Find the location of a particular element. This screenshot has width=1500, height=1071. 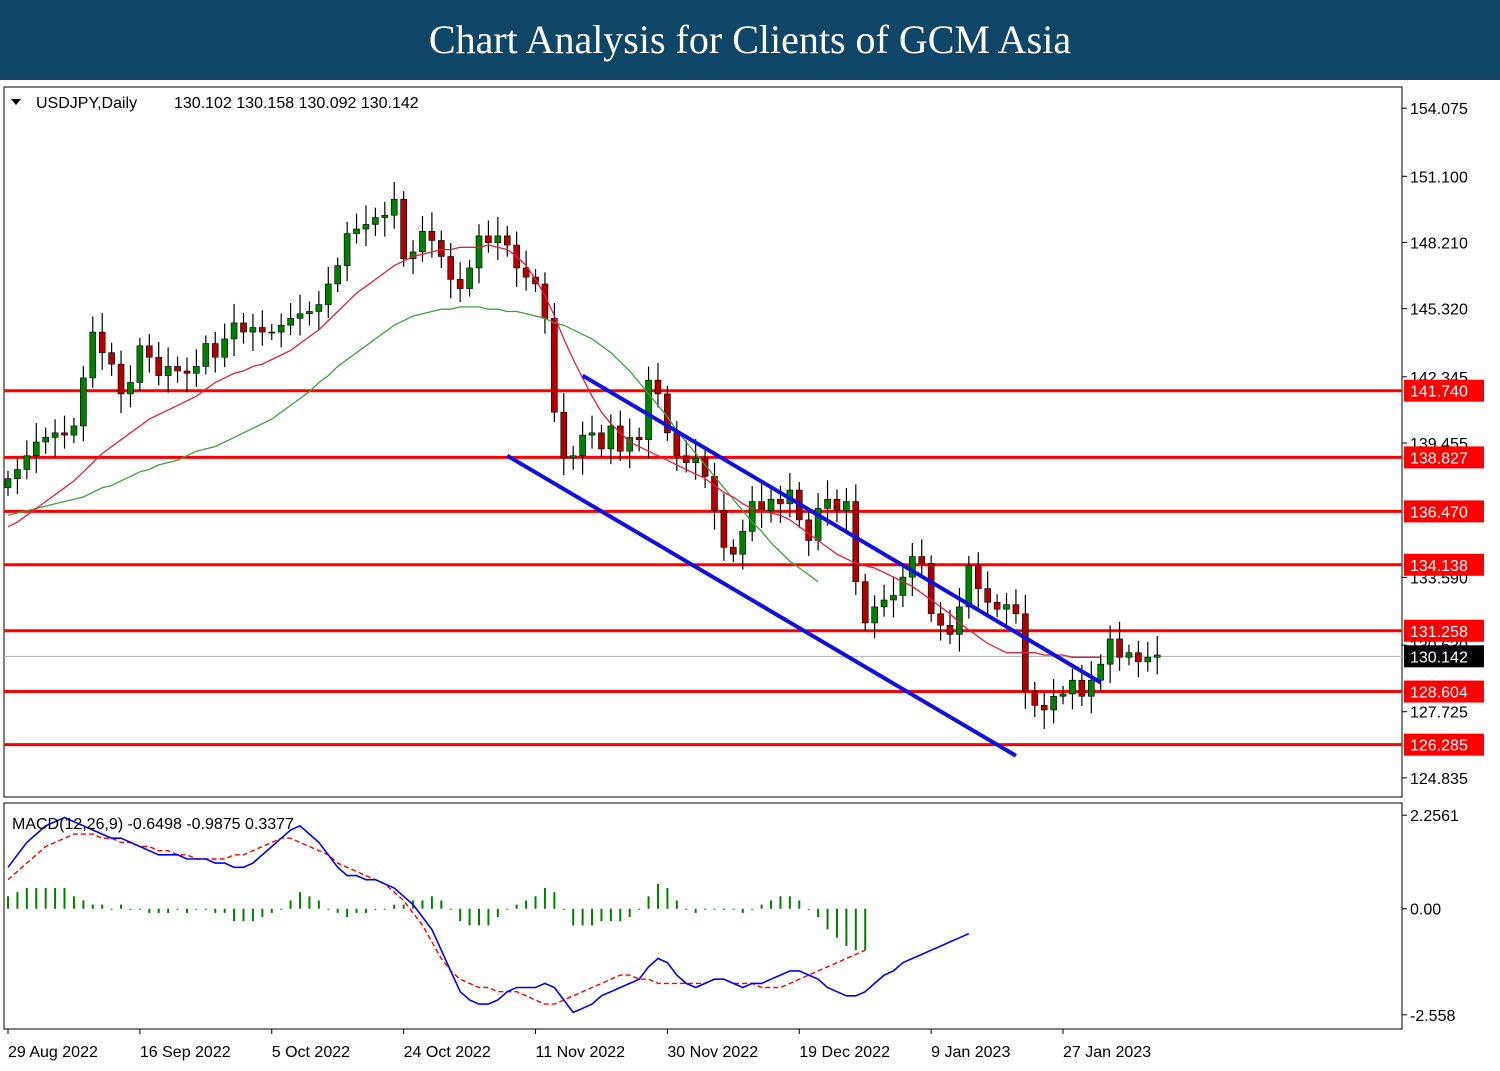

level-tag-label: 128.604 is located at coordinates (1439, 693).